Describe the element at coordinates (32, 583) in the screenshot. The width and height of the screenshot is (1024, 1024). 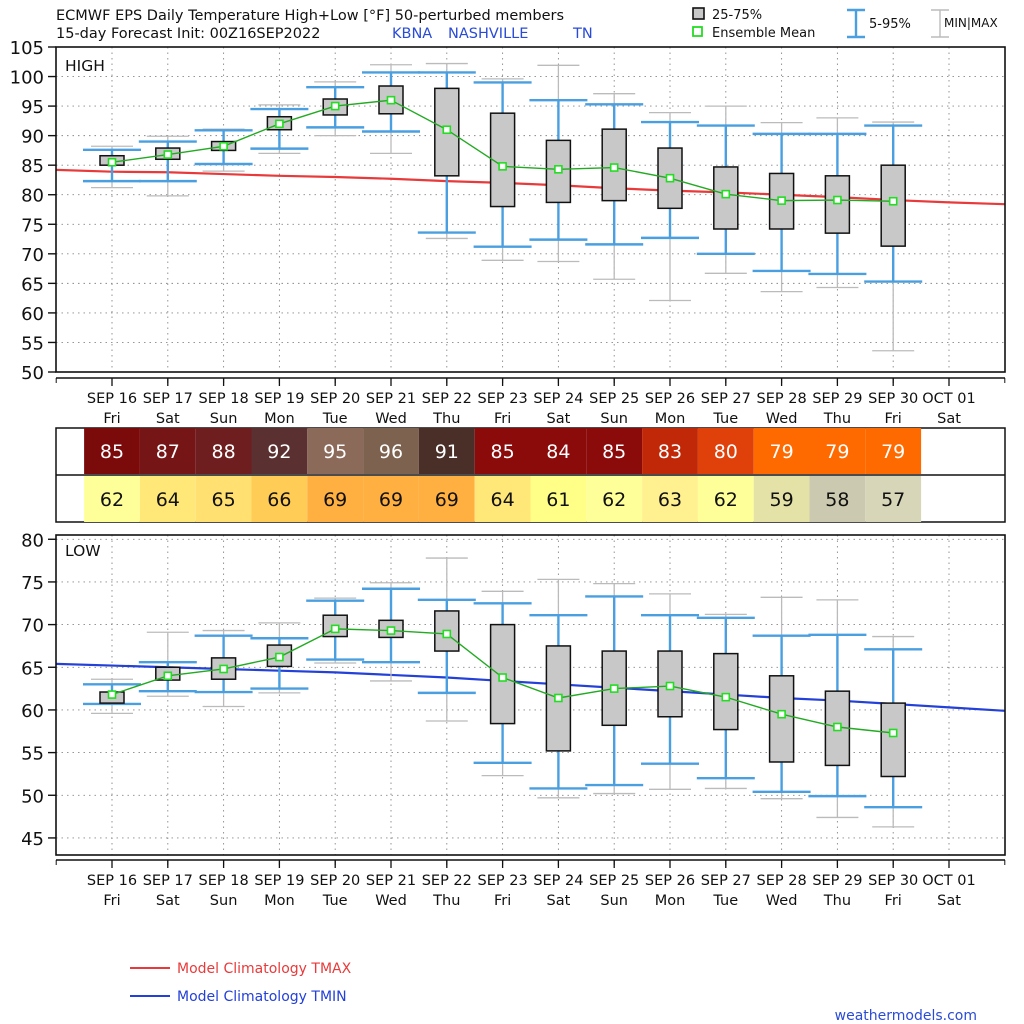
I see `y-tick-label: 75` at that location.